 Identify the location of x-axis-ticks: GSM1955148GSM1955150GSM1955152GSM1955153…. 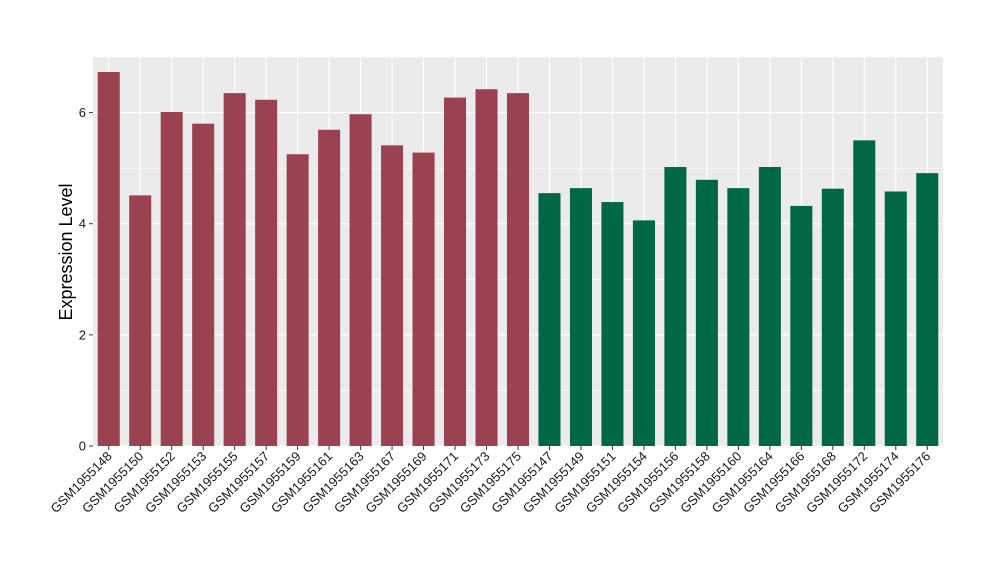
(490, 481).